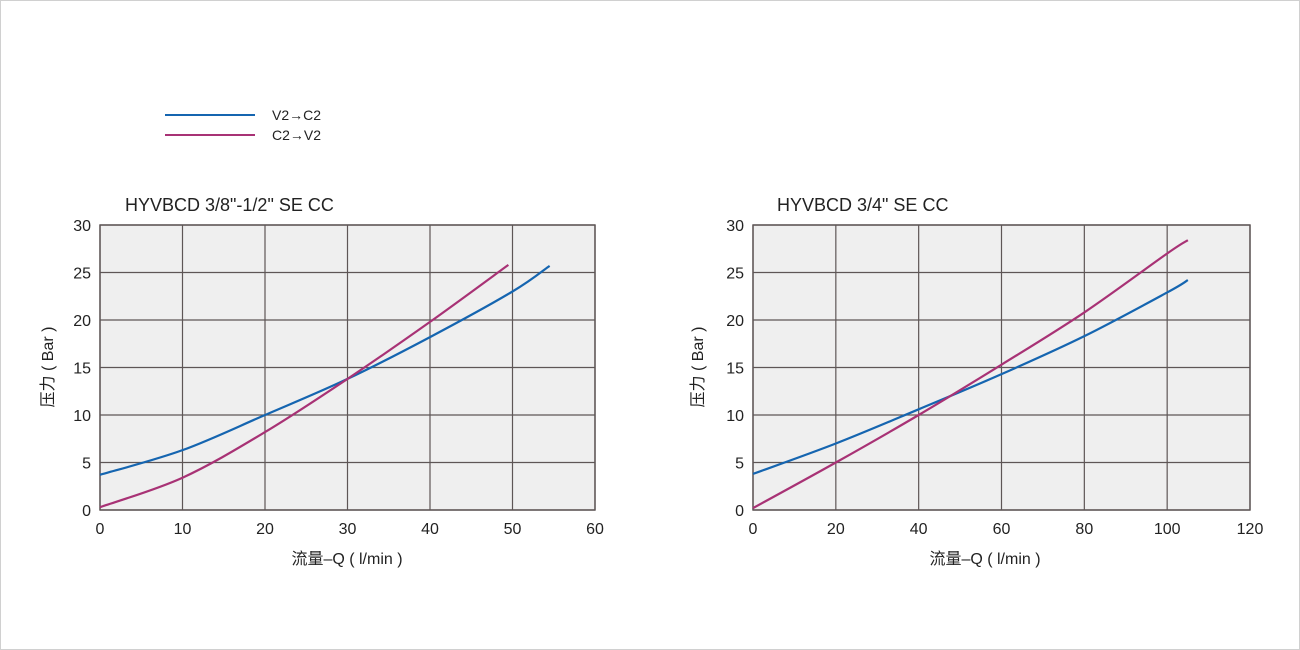  Describe the element at coordinates (698, 367) in the screenshot. I see `chart-2-ylabel: 压力 ( Bar )` at that location.